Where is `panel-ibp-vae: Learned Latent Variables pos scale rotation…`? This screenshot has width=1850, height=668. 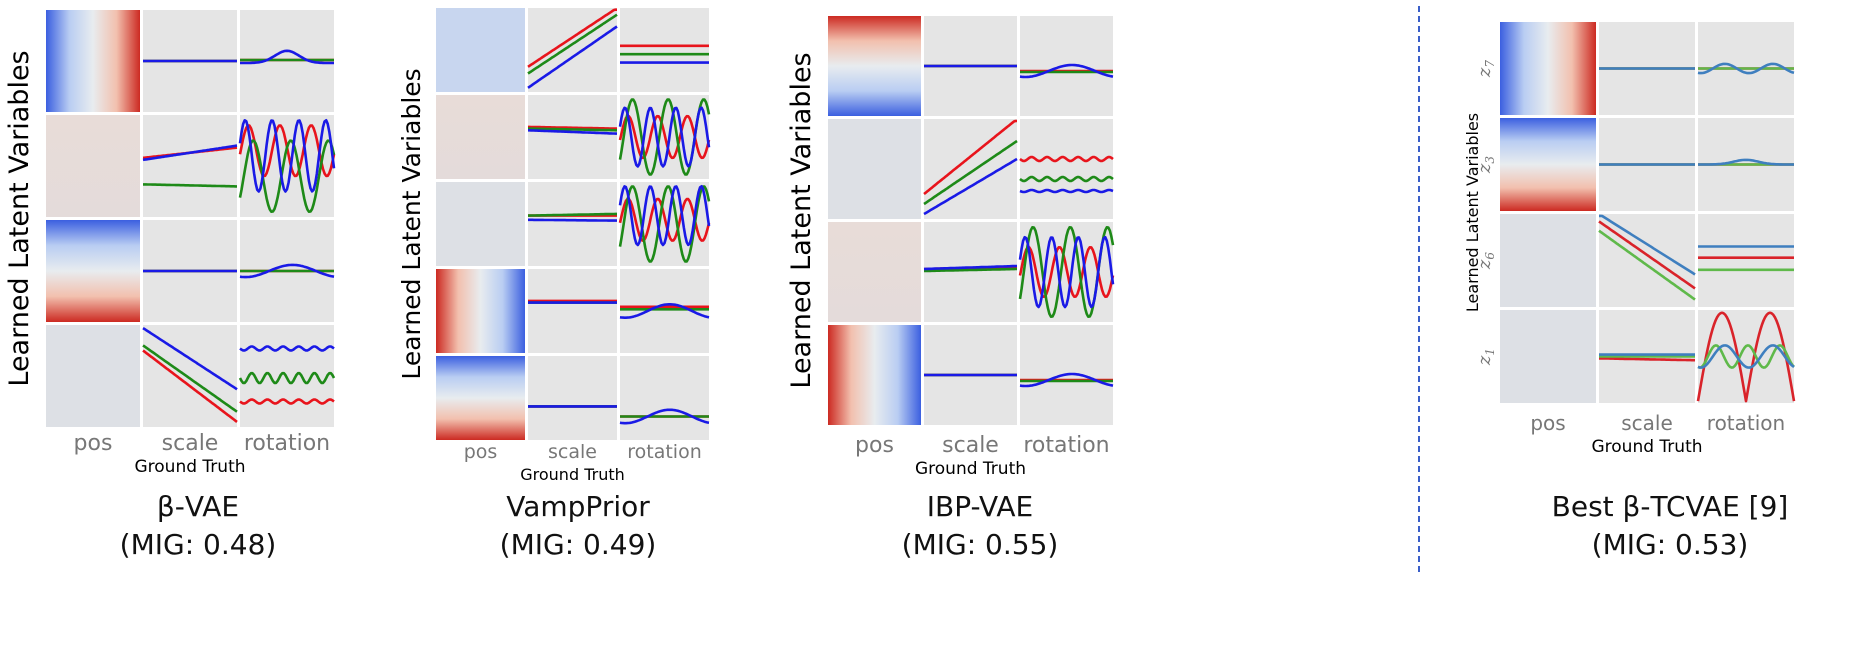
panel-ibp-vae: Learned Latent Variables pos scale rotation… is located at coordinates (954, 246).